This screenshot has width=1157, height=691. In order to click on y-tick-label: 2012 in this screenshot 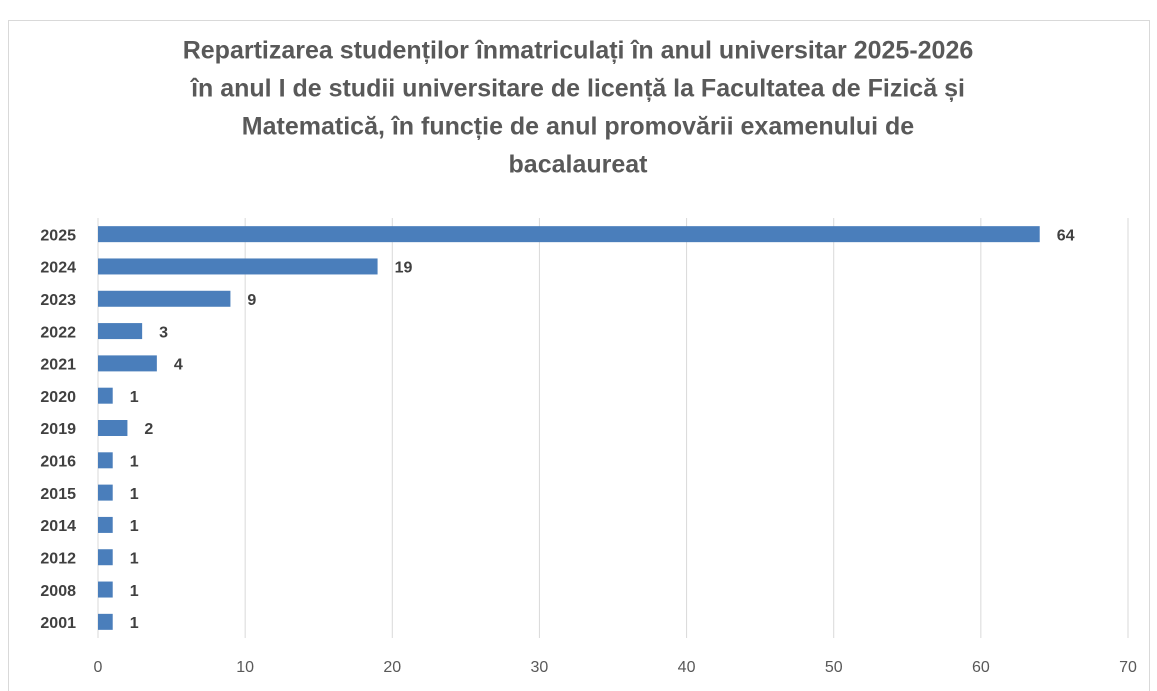, I will do `click(58, 558)`.